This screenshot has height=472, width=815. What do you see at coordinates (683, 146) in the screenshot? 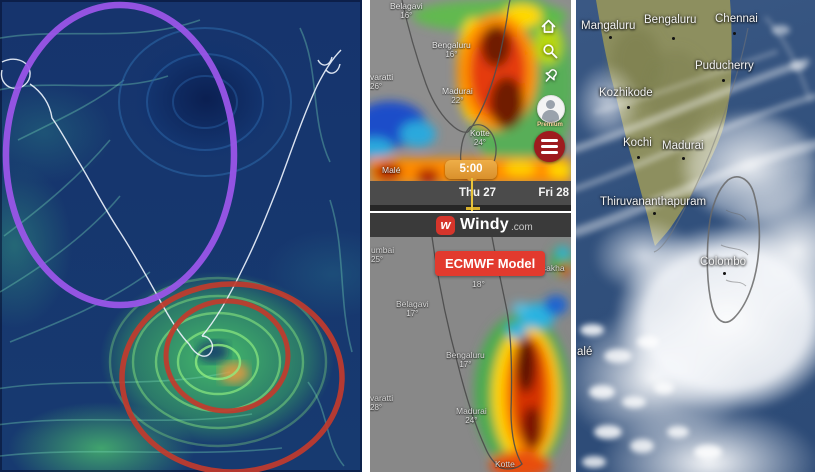
I see `city-label: Madurai` at bounding box center [683, 146].